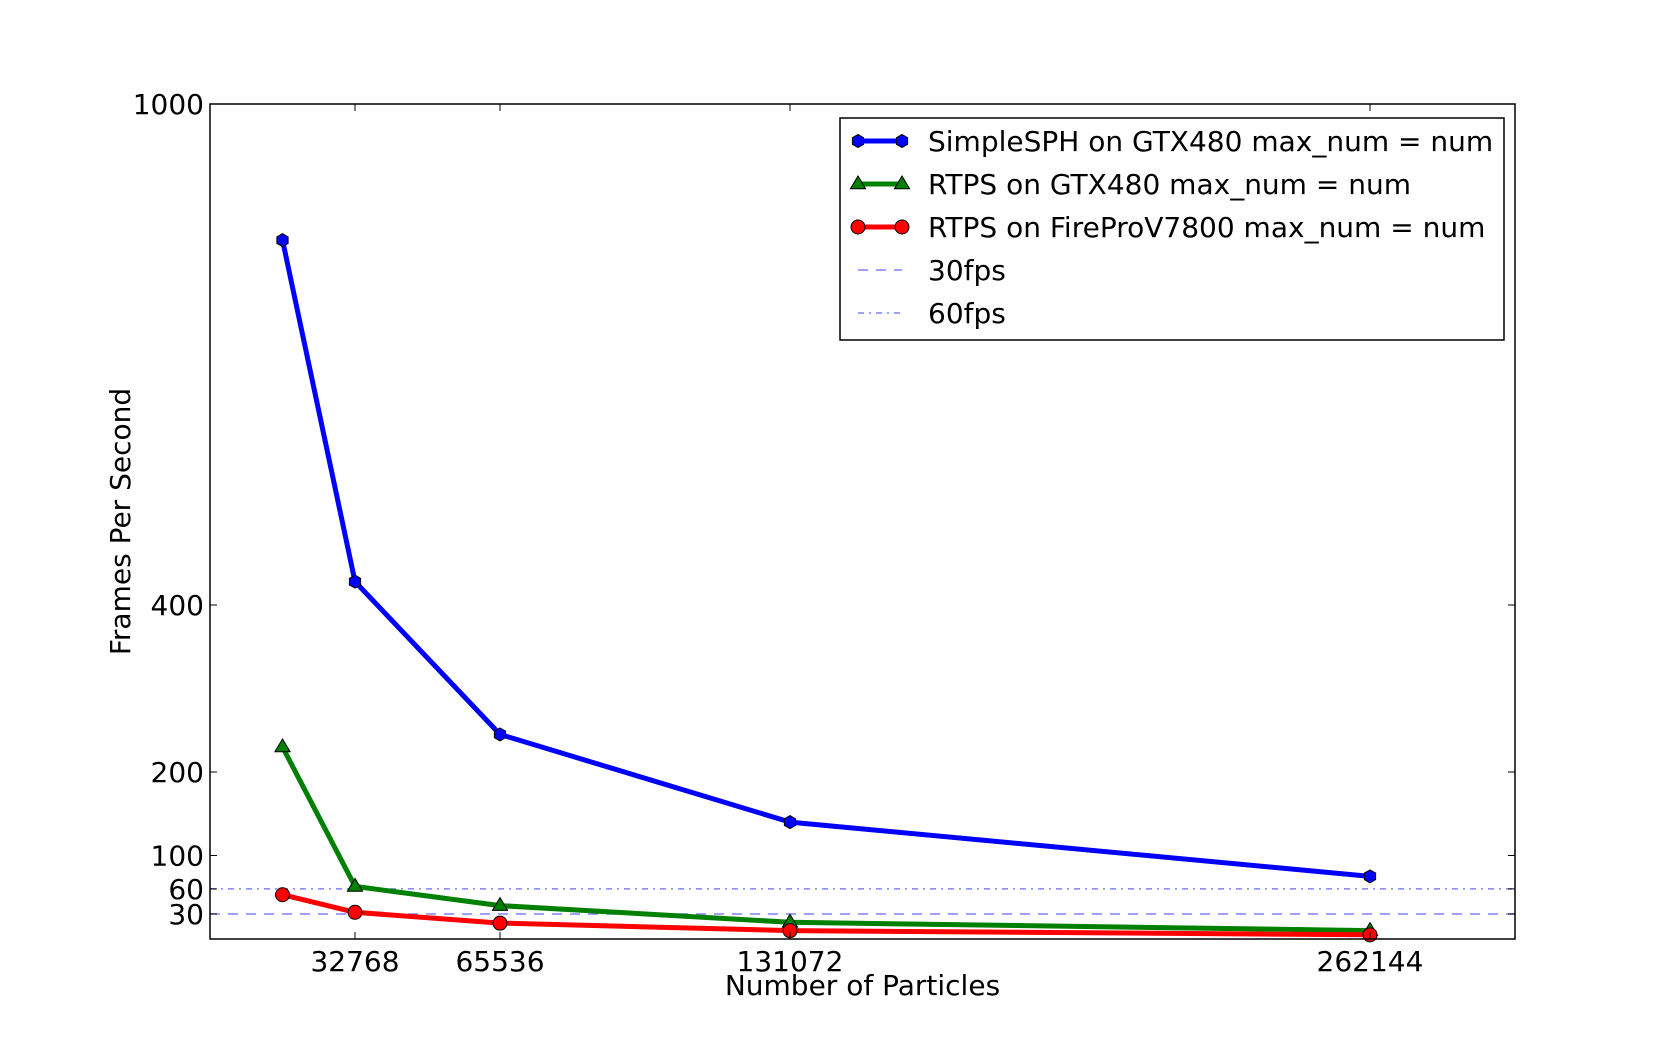 The image size is (1673, 1043). What do you see at coordinates (168, 104) in the screenshot?
I see `y-tick-label: 1000` at bounding box center [168, 104].